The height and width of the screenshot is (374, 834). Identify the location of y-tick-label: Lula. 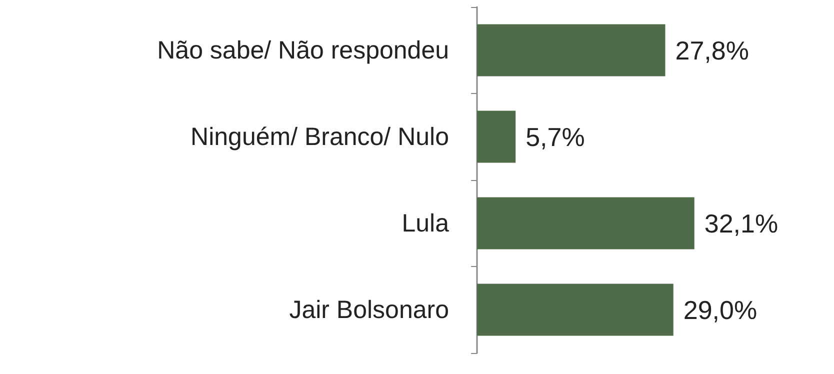
(426, 223).